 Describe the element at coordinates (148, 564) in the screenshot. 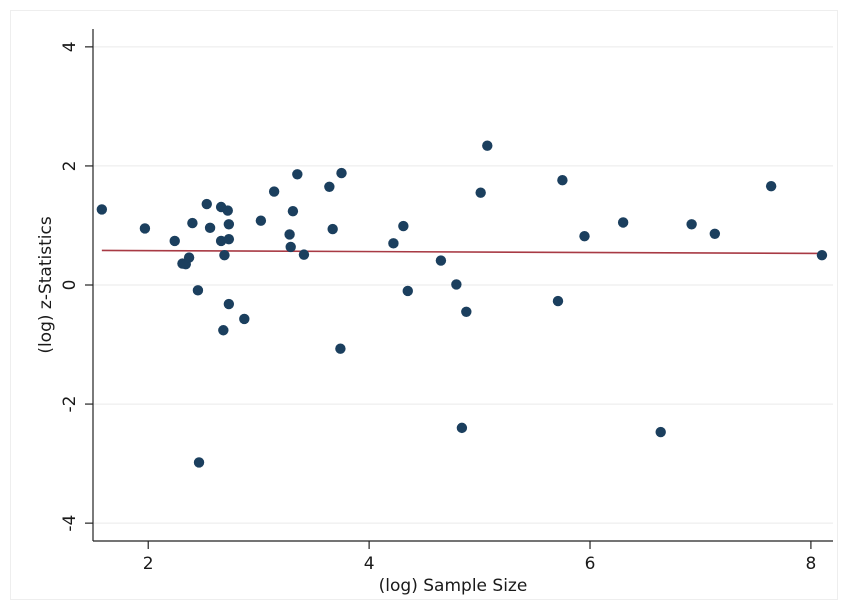

I see `x-tick-label: 2` at that location.